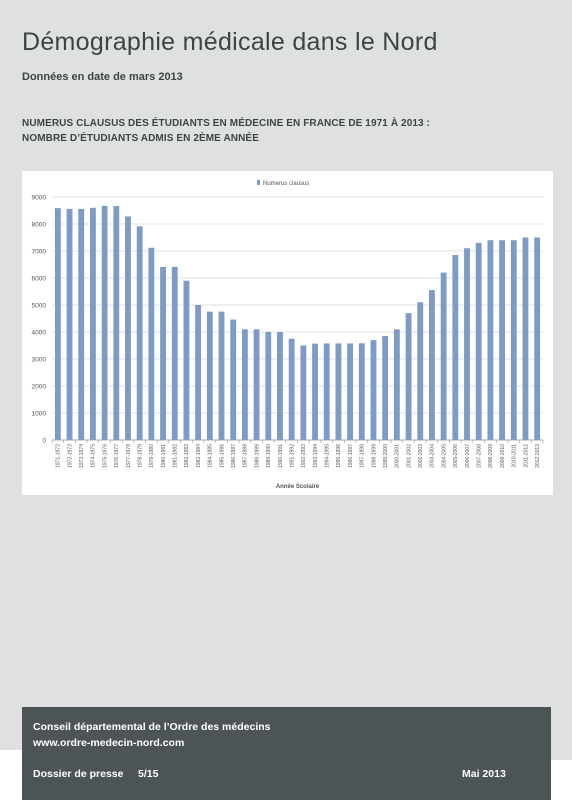  I want to click on x-tick-label: 2008-2009, so click(491, 456).